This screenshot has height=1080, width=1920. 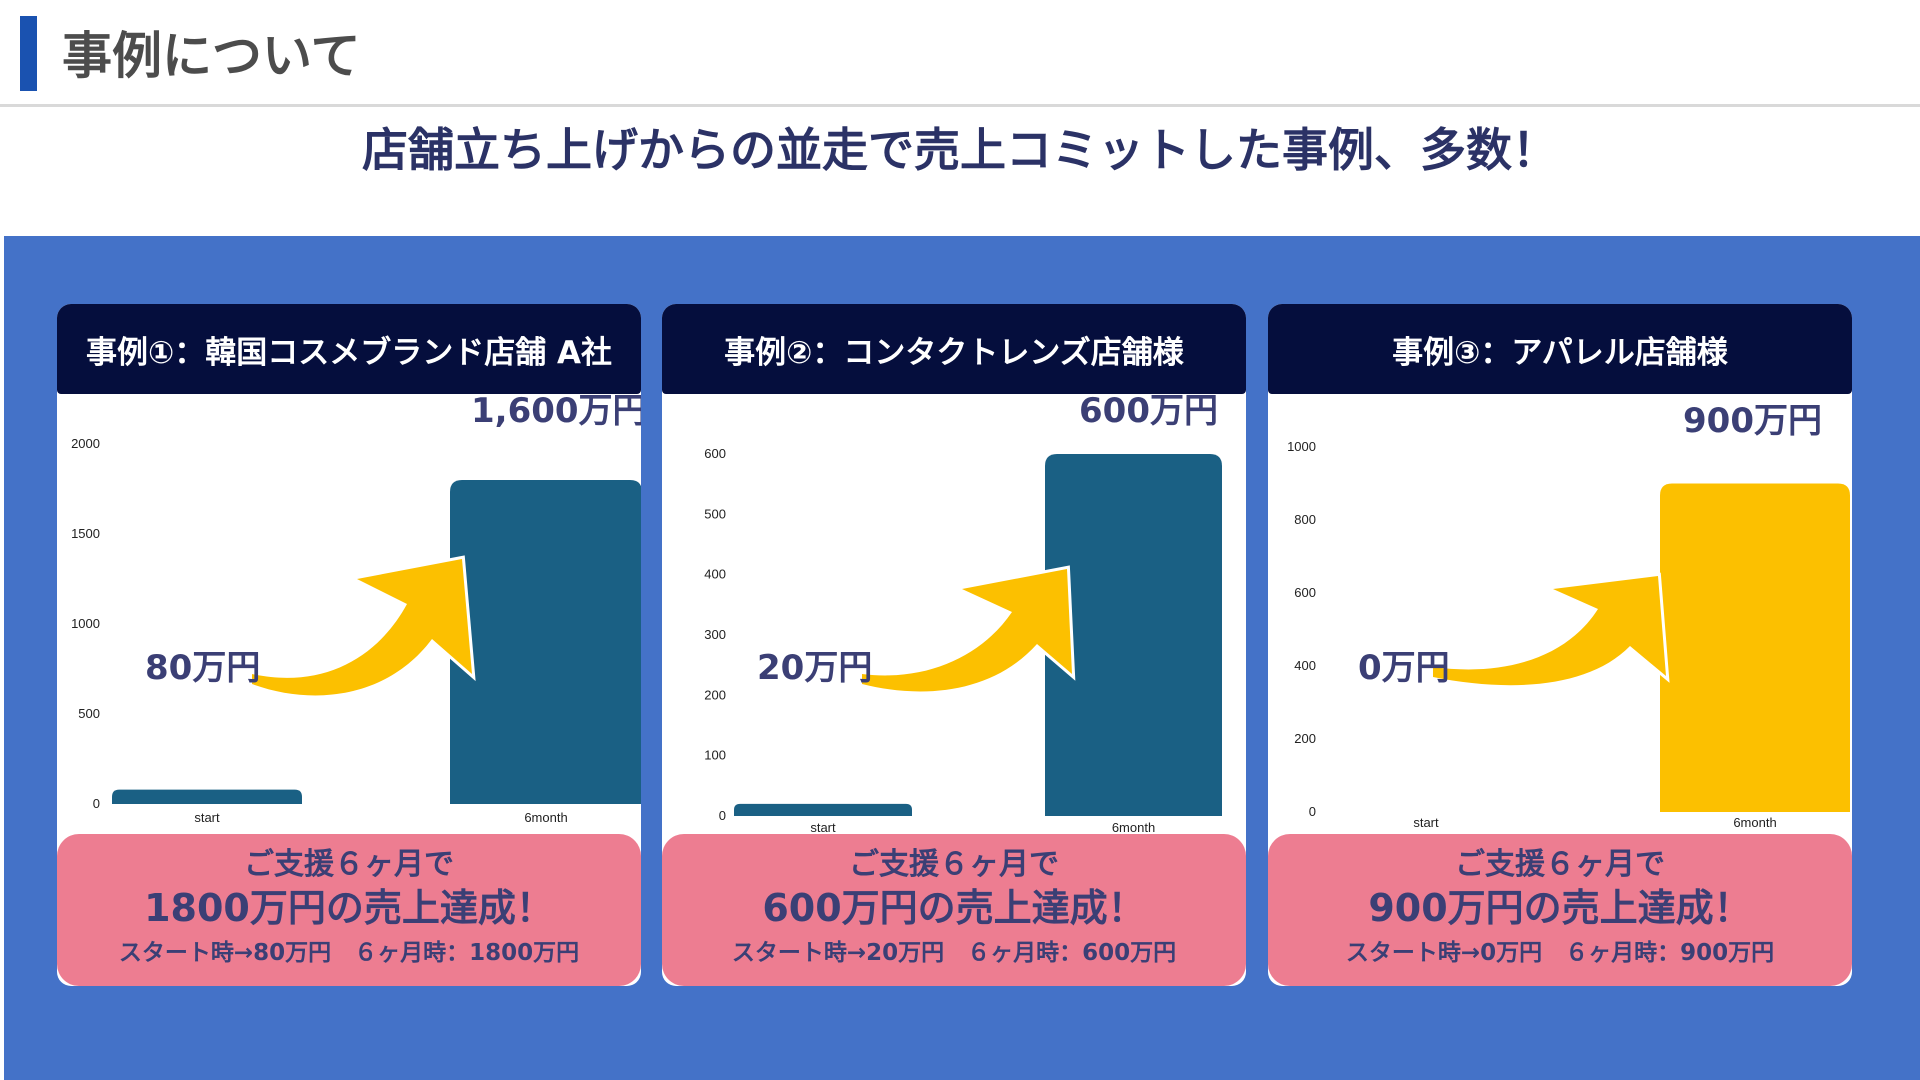 I want to click on y-tick-label: 100, so click(x=715, y=755).